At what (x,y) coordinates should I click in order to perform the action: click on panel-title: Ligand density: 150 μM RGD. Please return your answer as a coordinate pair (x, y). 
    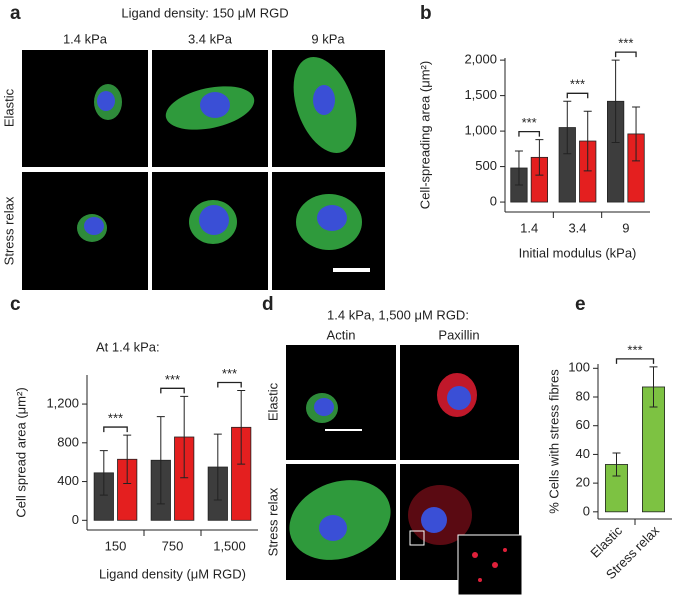
    Looking at the image, I should click on (204, 12).